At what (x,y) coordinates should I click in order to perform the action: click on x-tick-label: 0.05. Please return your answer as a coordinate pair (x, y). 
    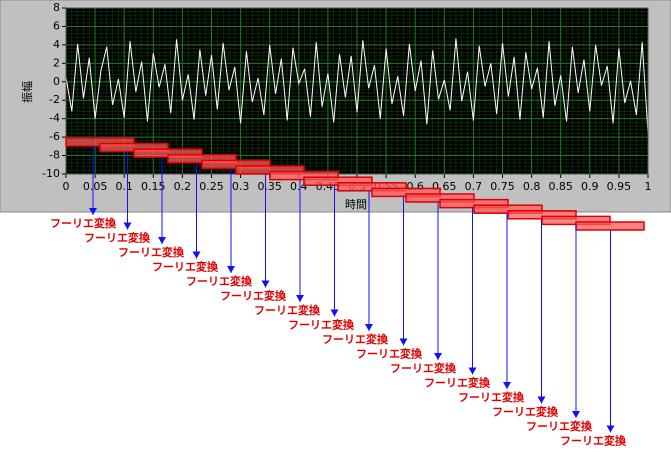
    Looking at the image, I should click on (95, 186).